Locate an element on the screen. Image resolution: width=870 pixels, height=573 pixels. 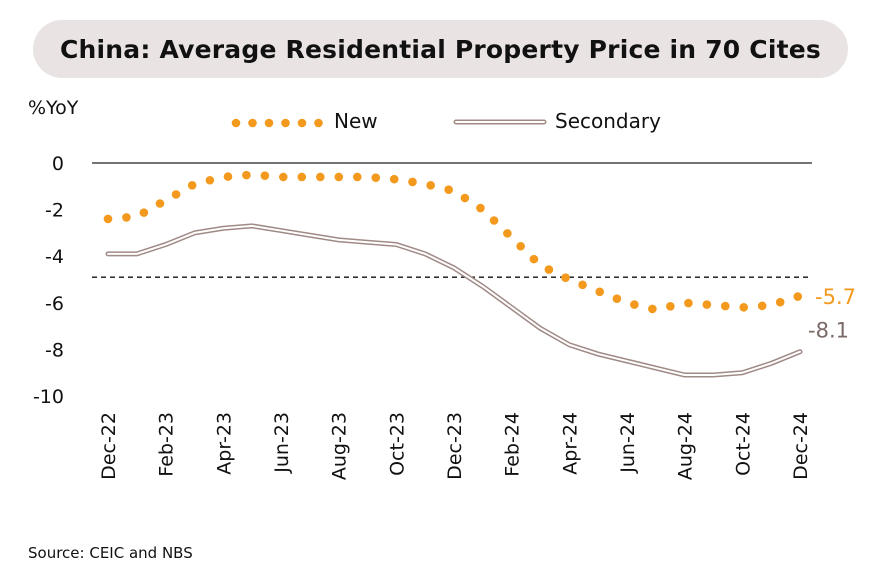
x-tick-label: Oct-24 is located at coordinates (743, 444).